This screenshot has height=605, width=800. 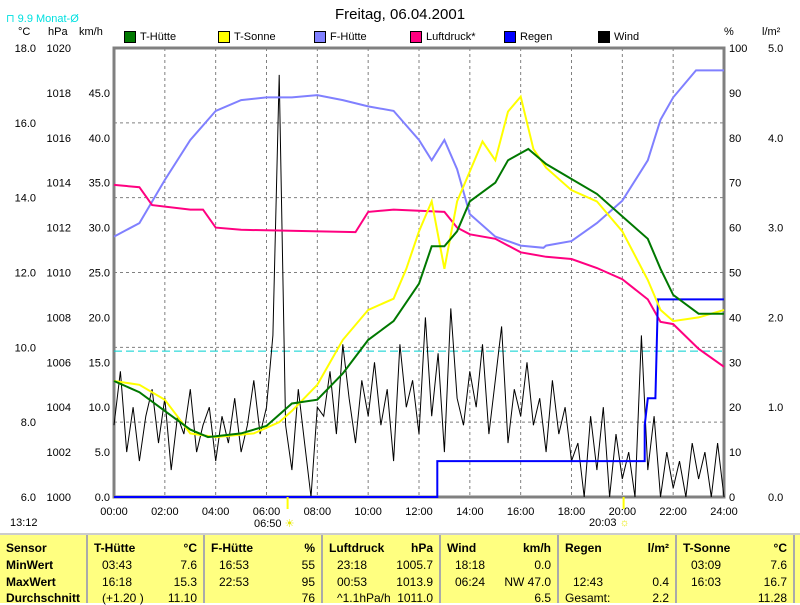 What do you see at coordinates (735, 274) in the screenshot?
I see `tick-label-percent: 50` at bounding box center [735, 274].